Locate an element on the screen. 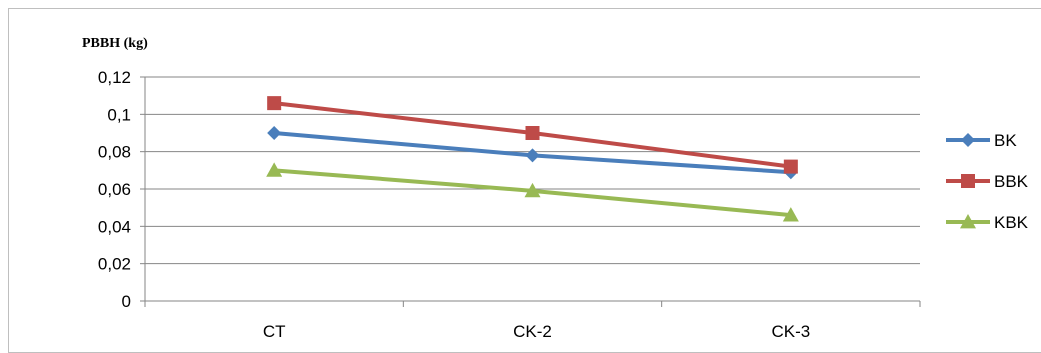 This screenshot has width=1041, height=353. legend-marker-bk is located at coordinates (968, 140).